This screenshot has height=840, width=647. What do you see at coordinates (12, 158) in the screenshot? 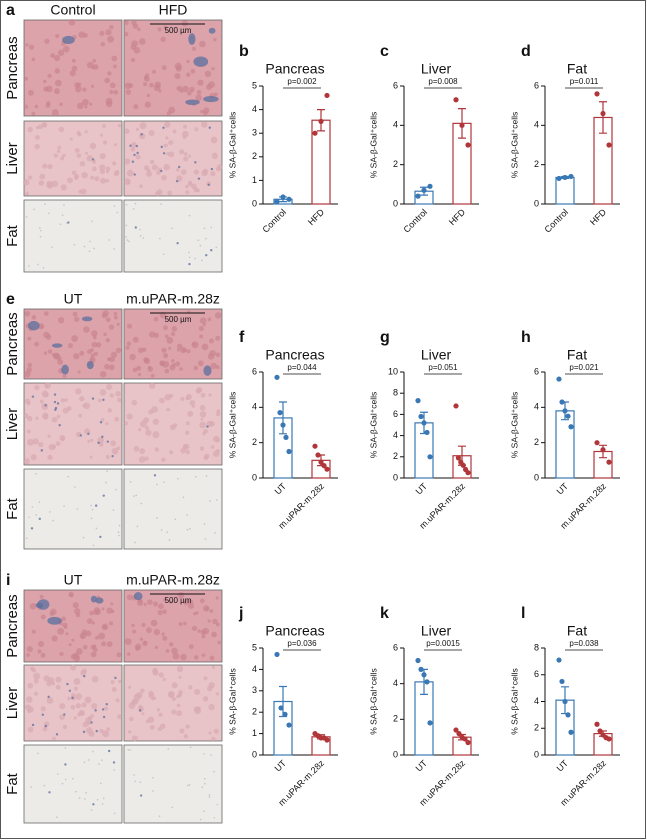
I see `row-label: Liver` at bounding box center [12, 158].